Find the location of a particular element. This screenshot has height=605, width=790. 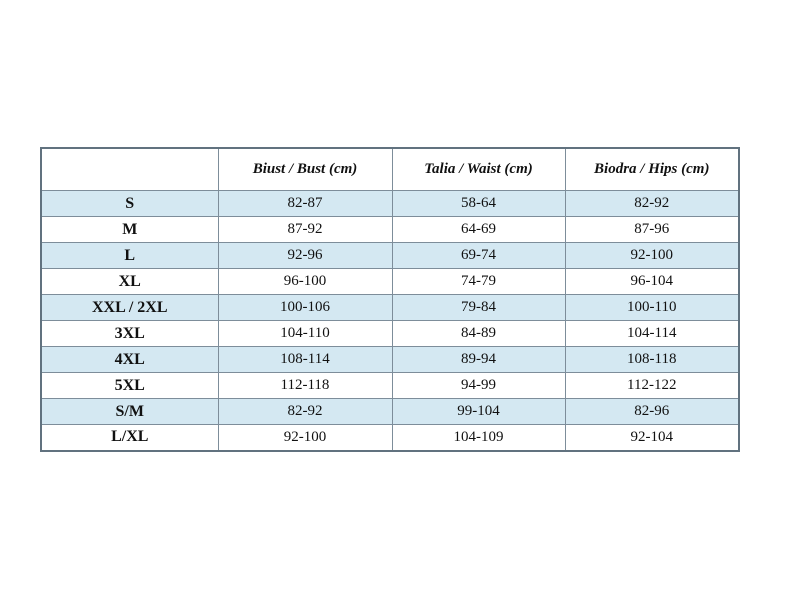

table-row: 4XL 108-114 89-94 108-118 is located at coordinates (390, 359).